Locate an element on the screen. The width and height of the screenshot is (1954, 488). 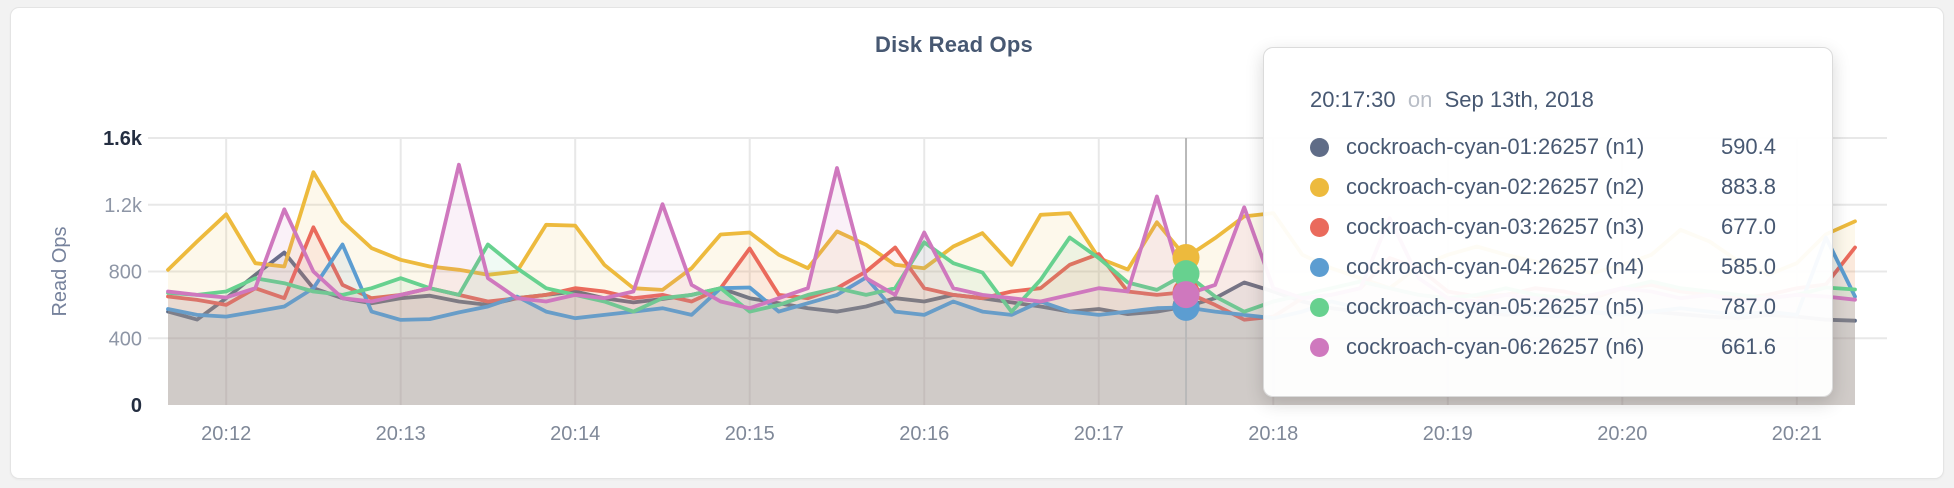
svg-text: 1.6k is located at coordinates (123, 139).